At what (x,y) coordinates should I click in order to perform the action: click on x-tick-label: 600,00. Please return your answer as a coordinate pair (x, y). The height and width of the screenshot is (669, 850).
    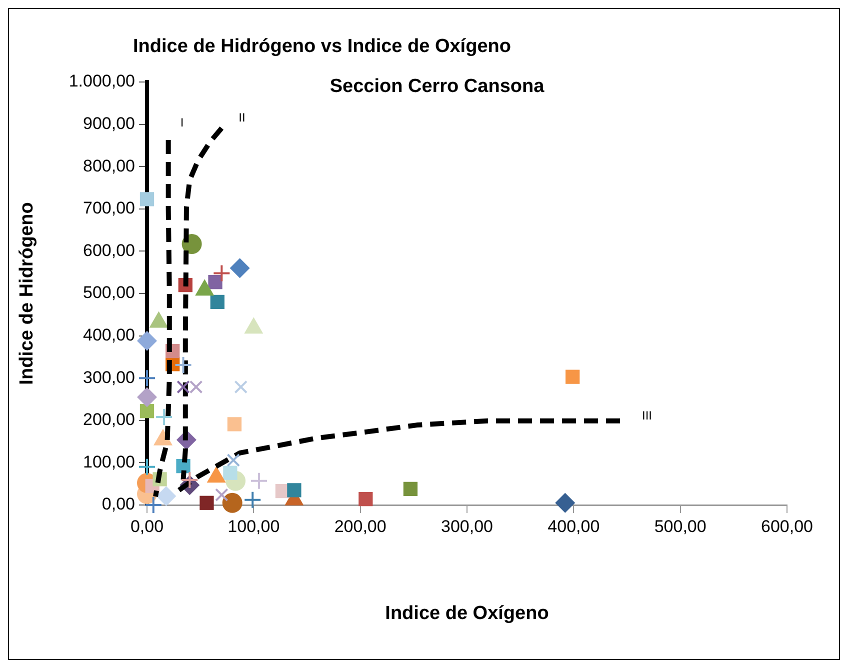
    Looking at the image, I should click on (787, 526).